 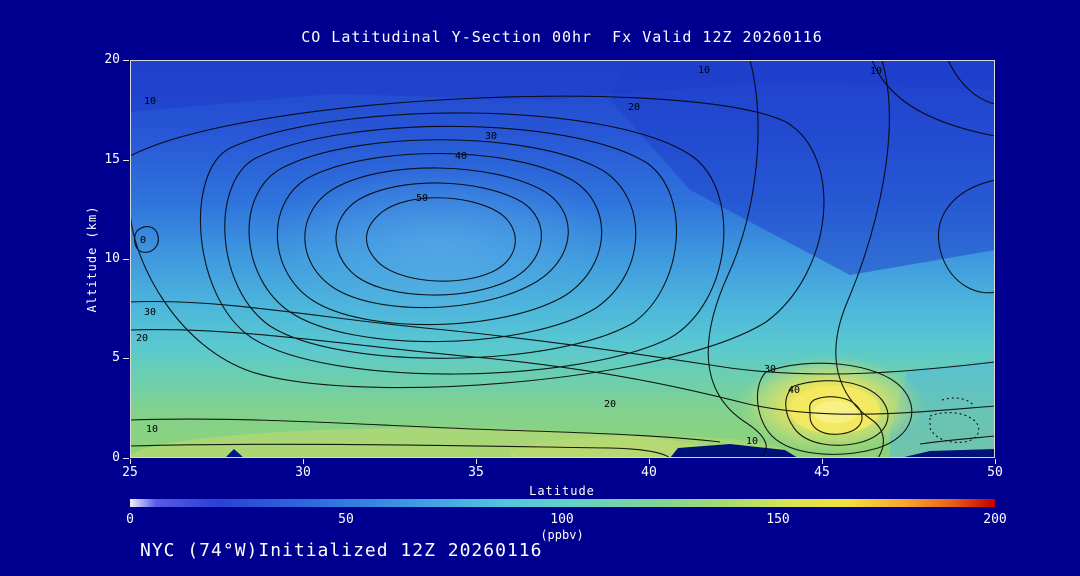 I want to click on x-tick-label: 25, so click(x=130, y=472).